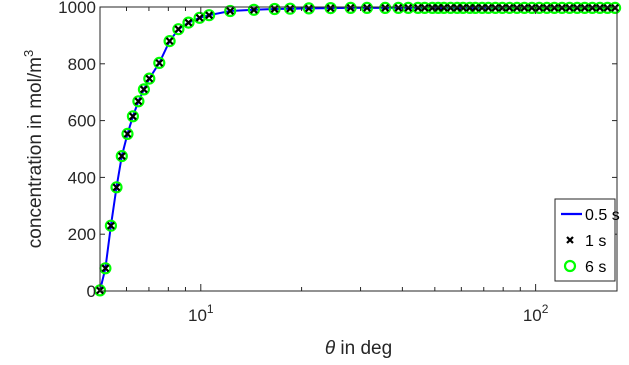 The width and height of the screenshot is (629, 365). What do you see at coordinates (82, 177) in the screenshot?
I see `y-tick-label: 400` at bounding box center [82, 177].